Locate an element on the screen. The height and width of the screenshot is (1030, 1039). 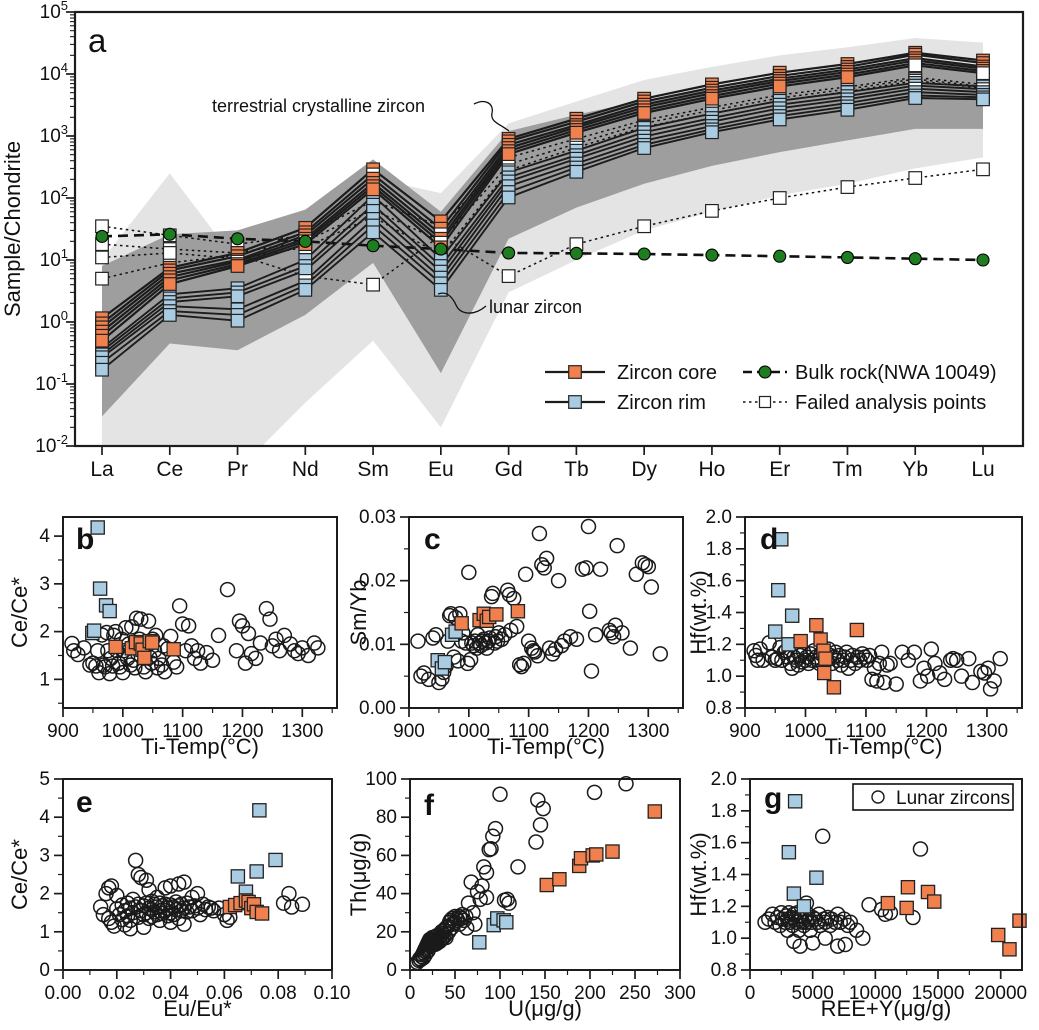
svg-text: b is located at coordinates (85, 539).